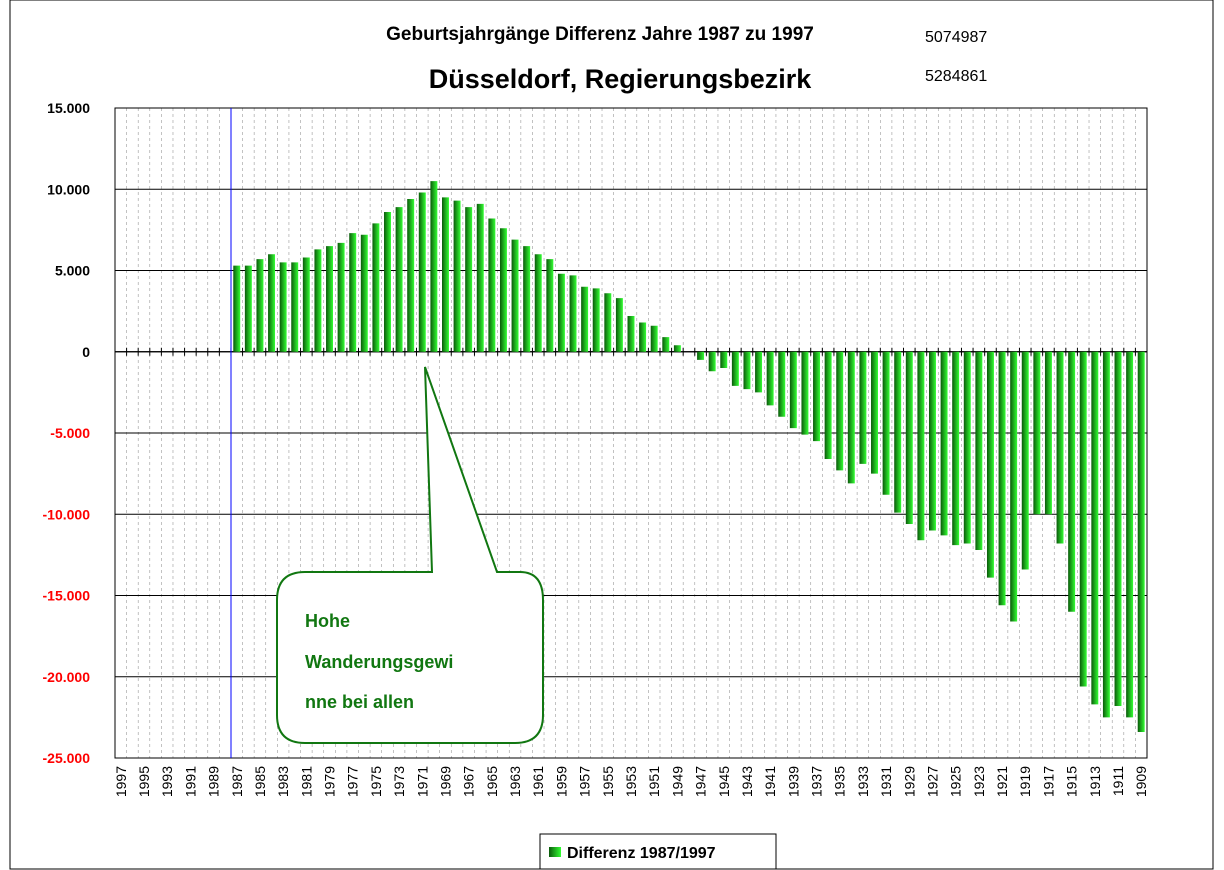  Describe the element at coordinates (67, 596) in the screenshot. I see `y-tick-label: -15.000` at that location.